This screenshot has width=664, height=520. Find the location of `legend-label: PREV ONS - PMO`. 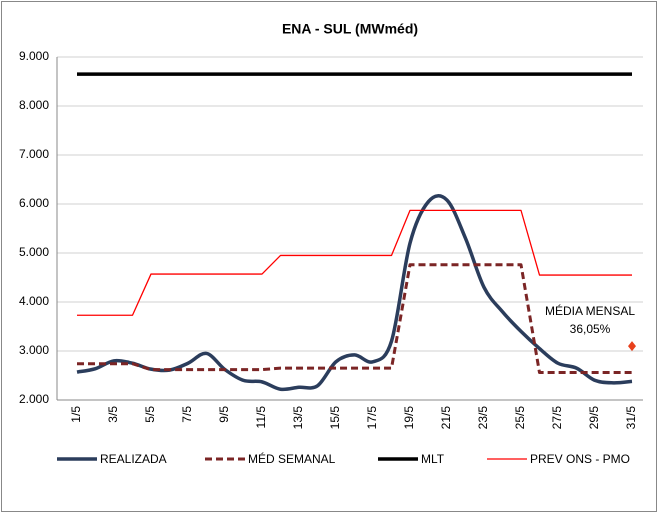

legend-label: PREV ONS - PMO is located at coordinates (580, 459).